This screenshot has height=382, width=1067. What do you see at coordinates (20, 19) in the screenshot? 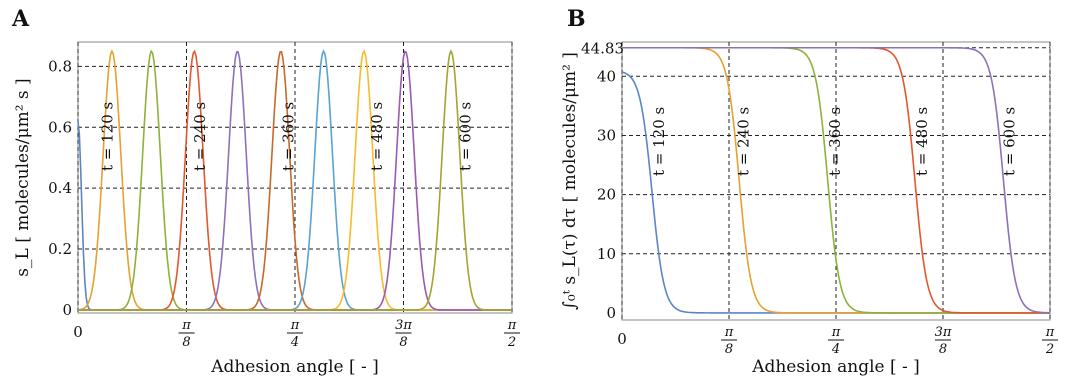
I see `panel-label-a: A` at bounding box center [20, 19].